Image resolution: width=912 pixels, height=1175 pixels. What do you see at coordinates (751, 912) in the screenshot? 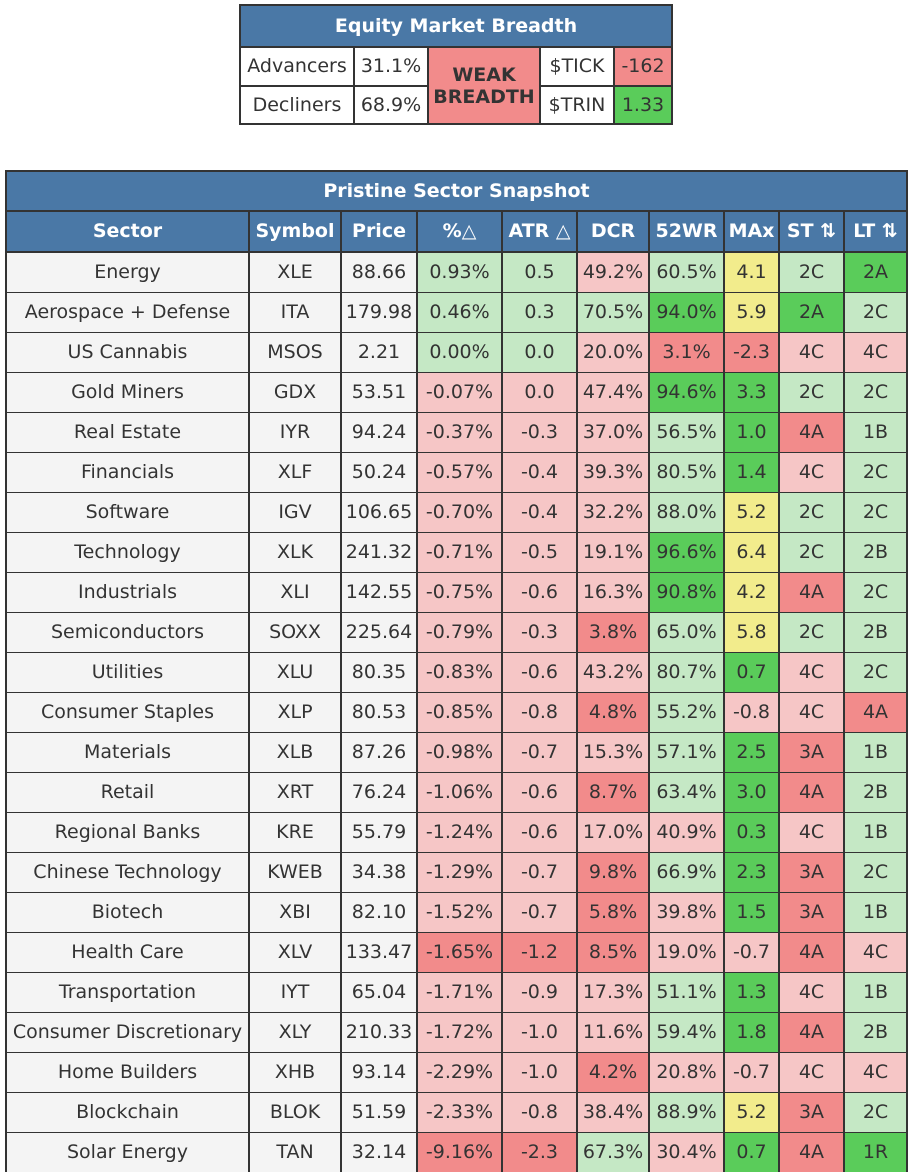
I see `cell-max: 1.5` at bounding box center [751, 912].